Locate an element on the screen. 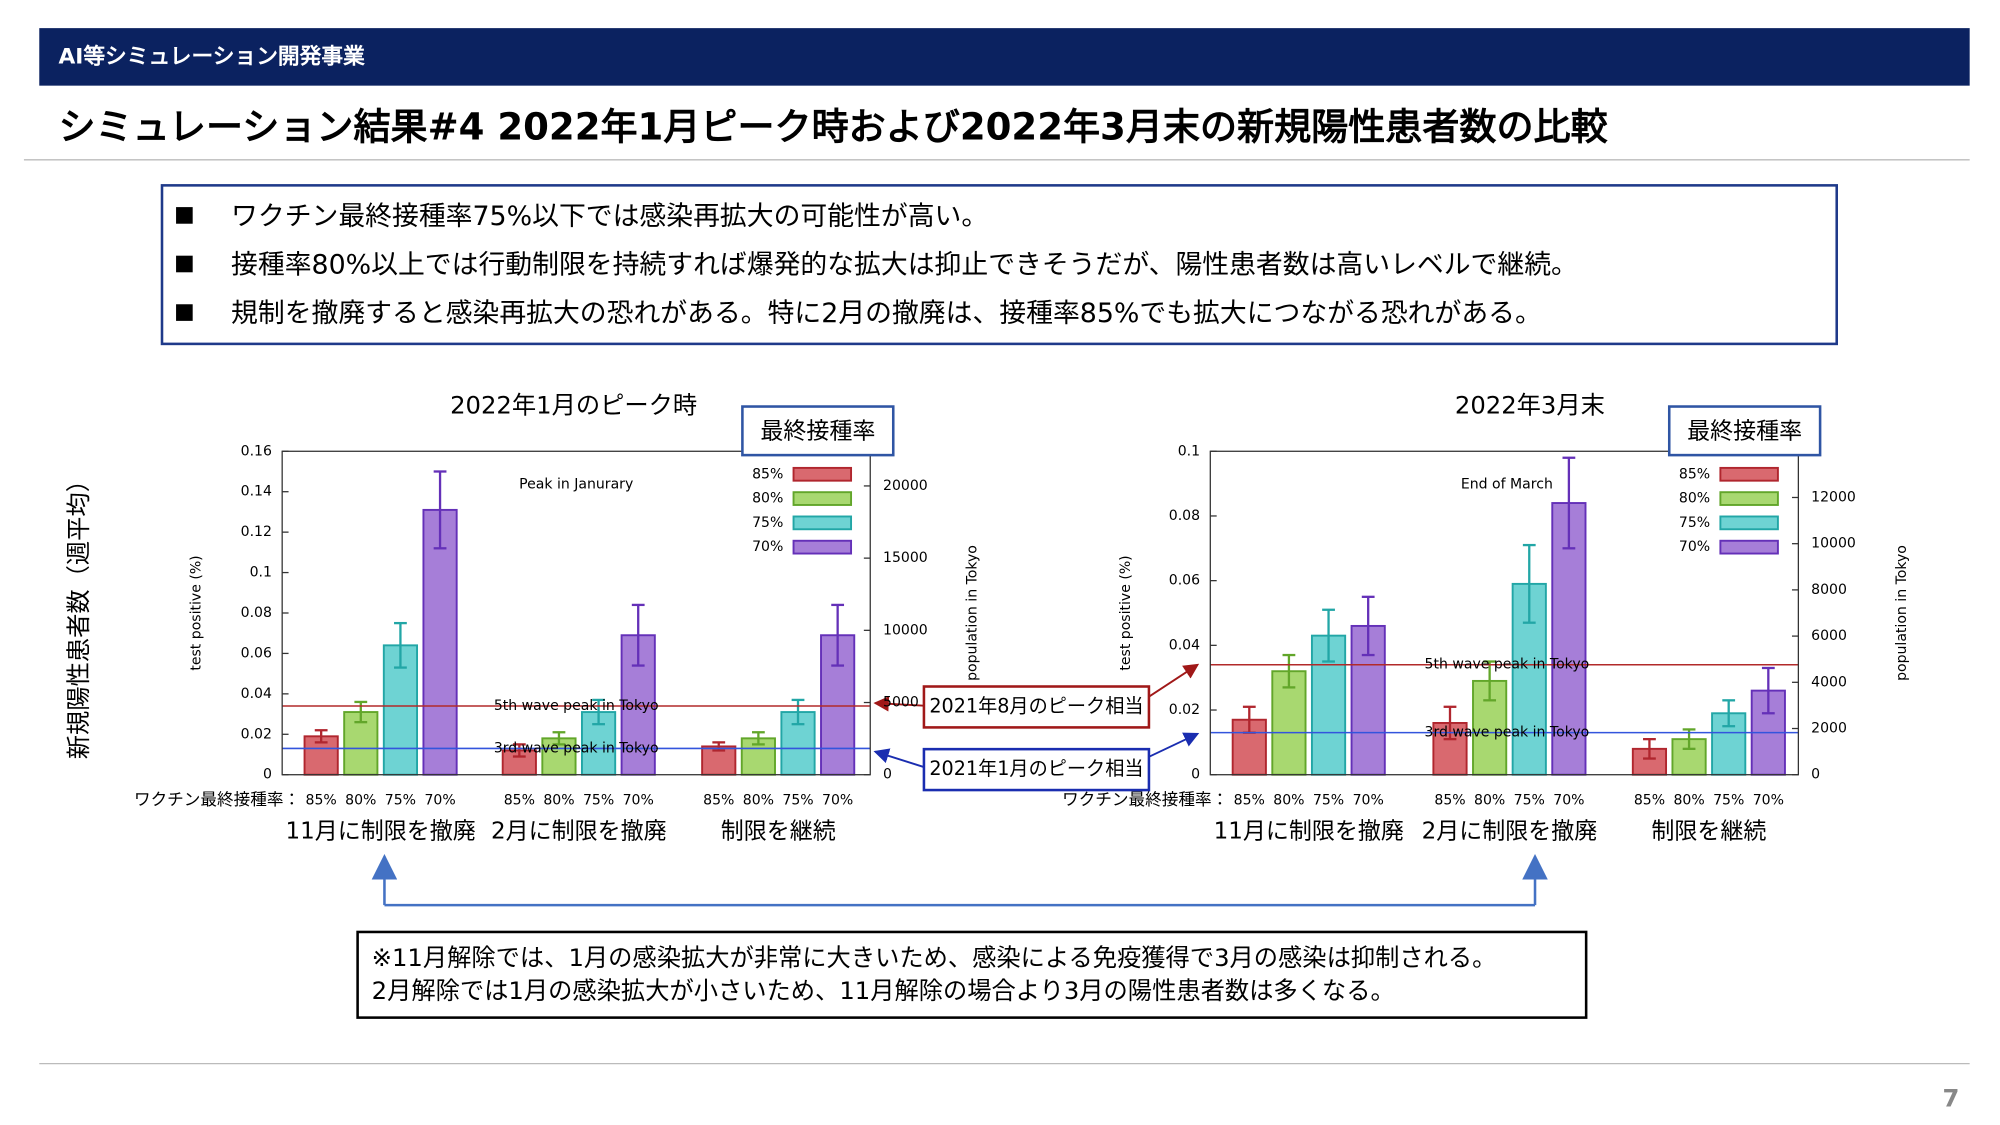 This screenshot has width=2000, height=1125. y2-tick-label: 2000 is located at coordinates (1829, 729).